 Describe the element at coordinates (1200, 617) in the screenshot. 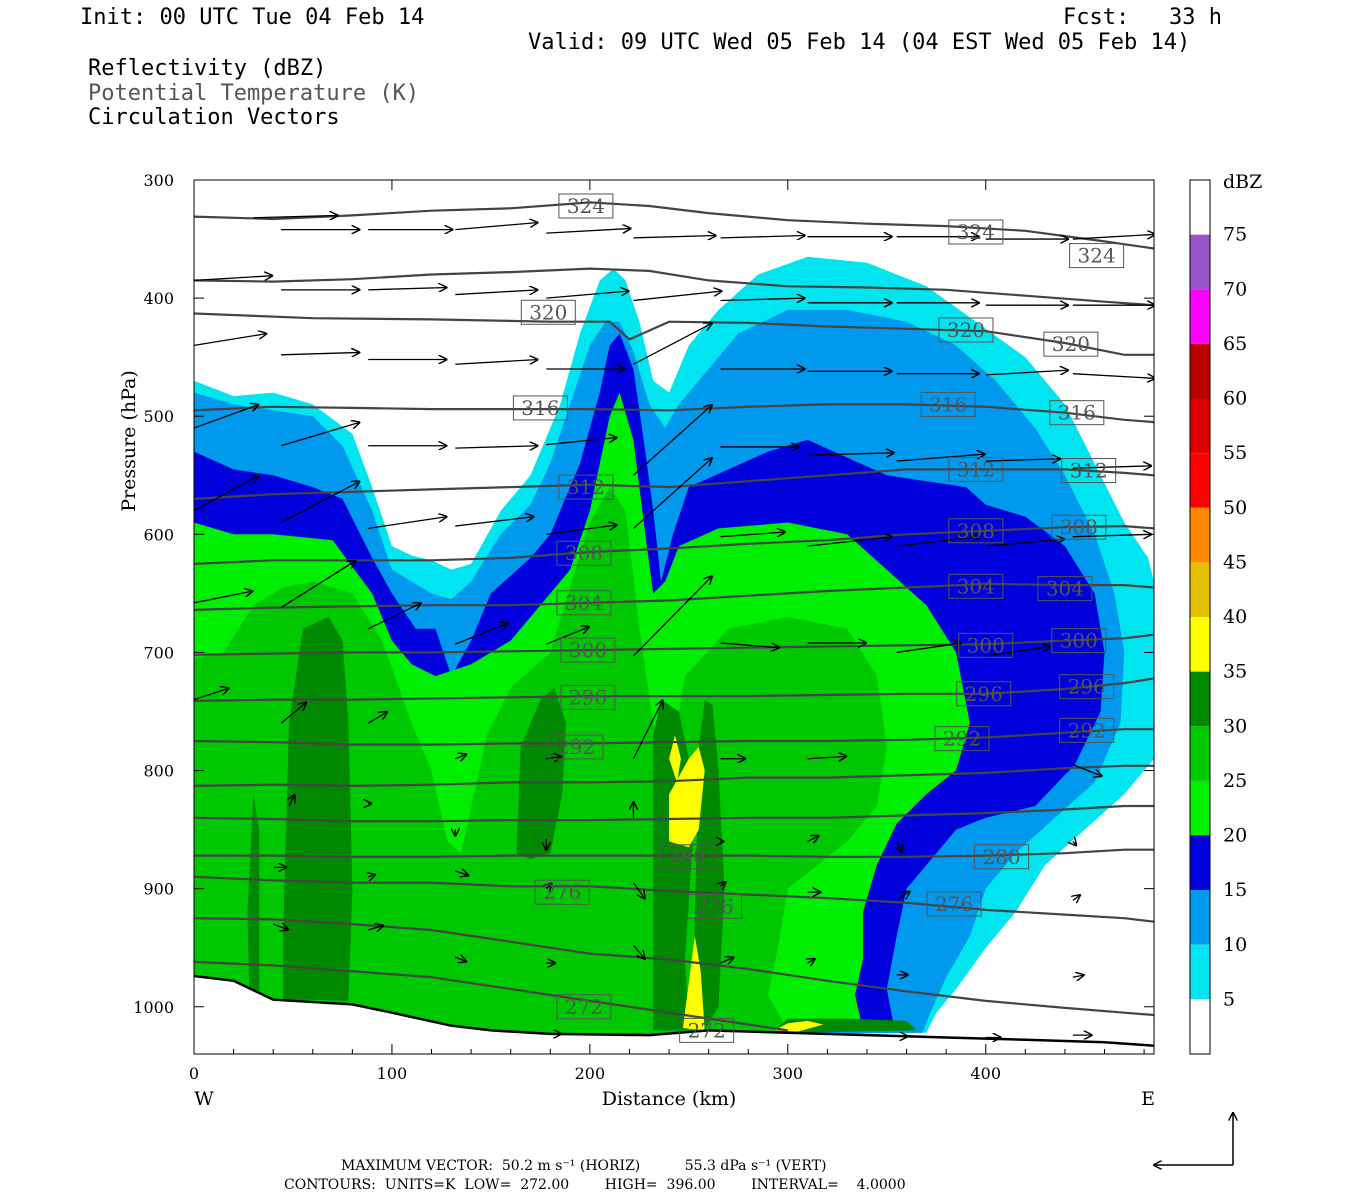

I see `colorbar-frame` at that location.